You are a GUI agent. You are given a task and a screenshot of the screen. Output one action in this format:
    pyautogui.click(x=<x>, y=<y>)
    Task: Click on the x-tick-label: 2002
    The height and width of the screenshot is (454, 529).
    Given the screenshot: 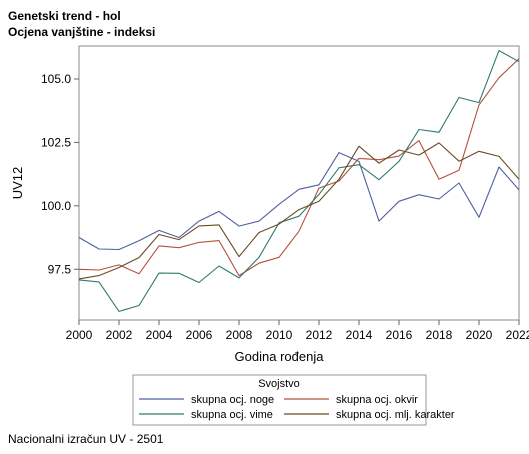 What is the action you would take?
    pyautogui.click(x=119, y=335)
    